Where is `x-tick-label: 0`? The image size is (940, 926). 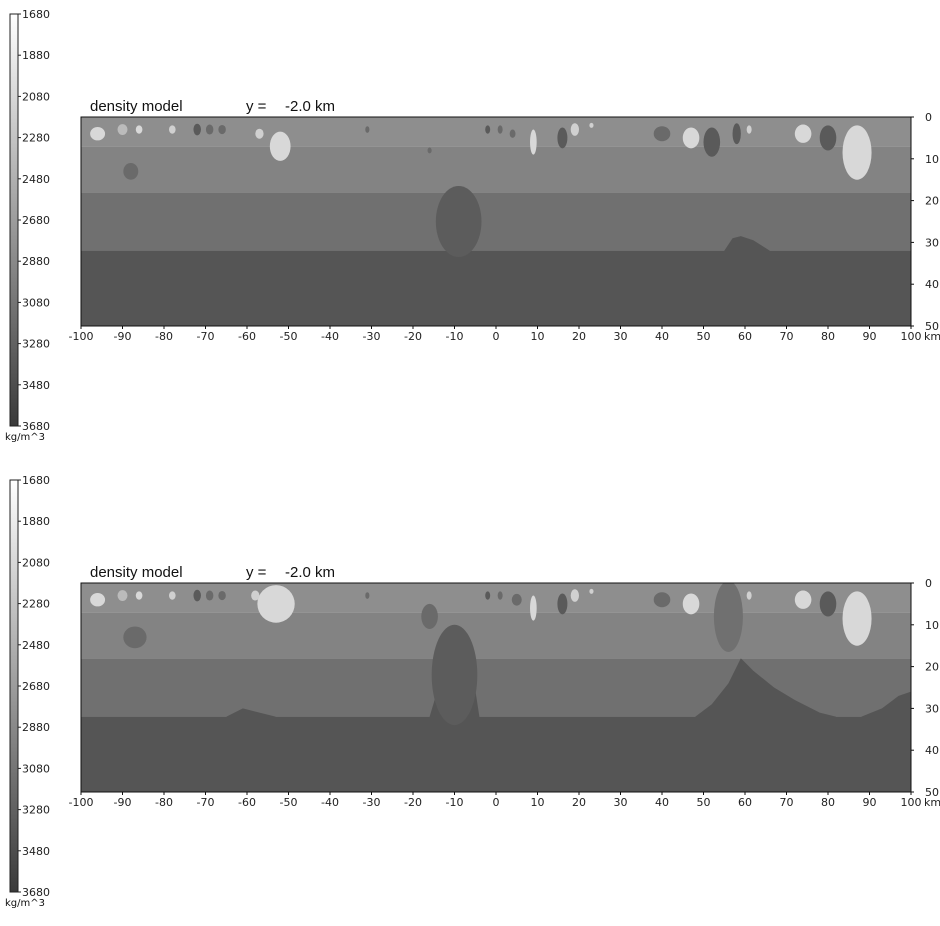 x-tick-label: 0 is located at coordinates (496, 336).